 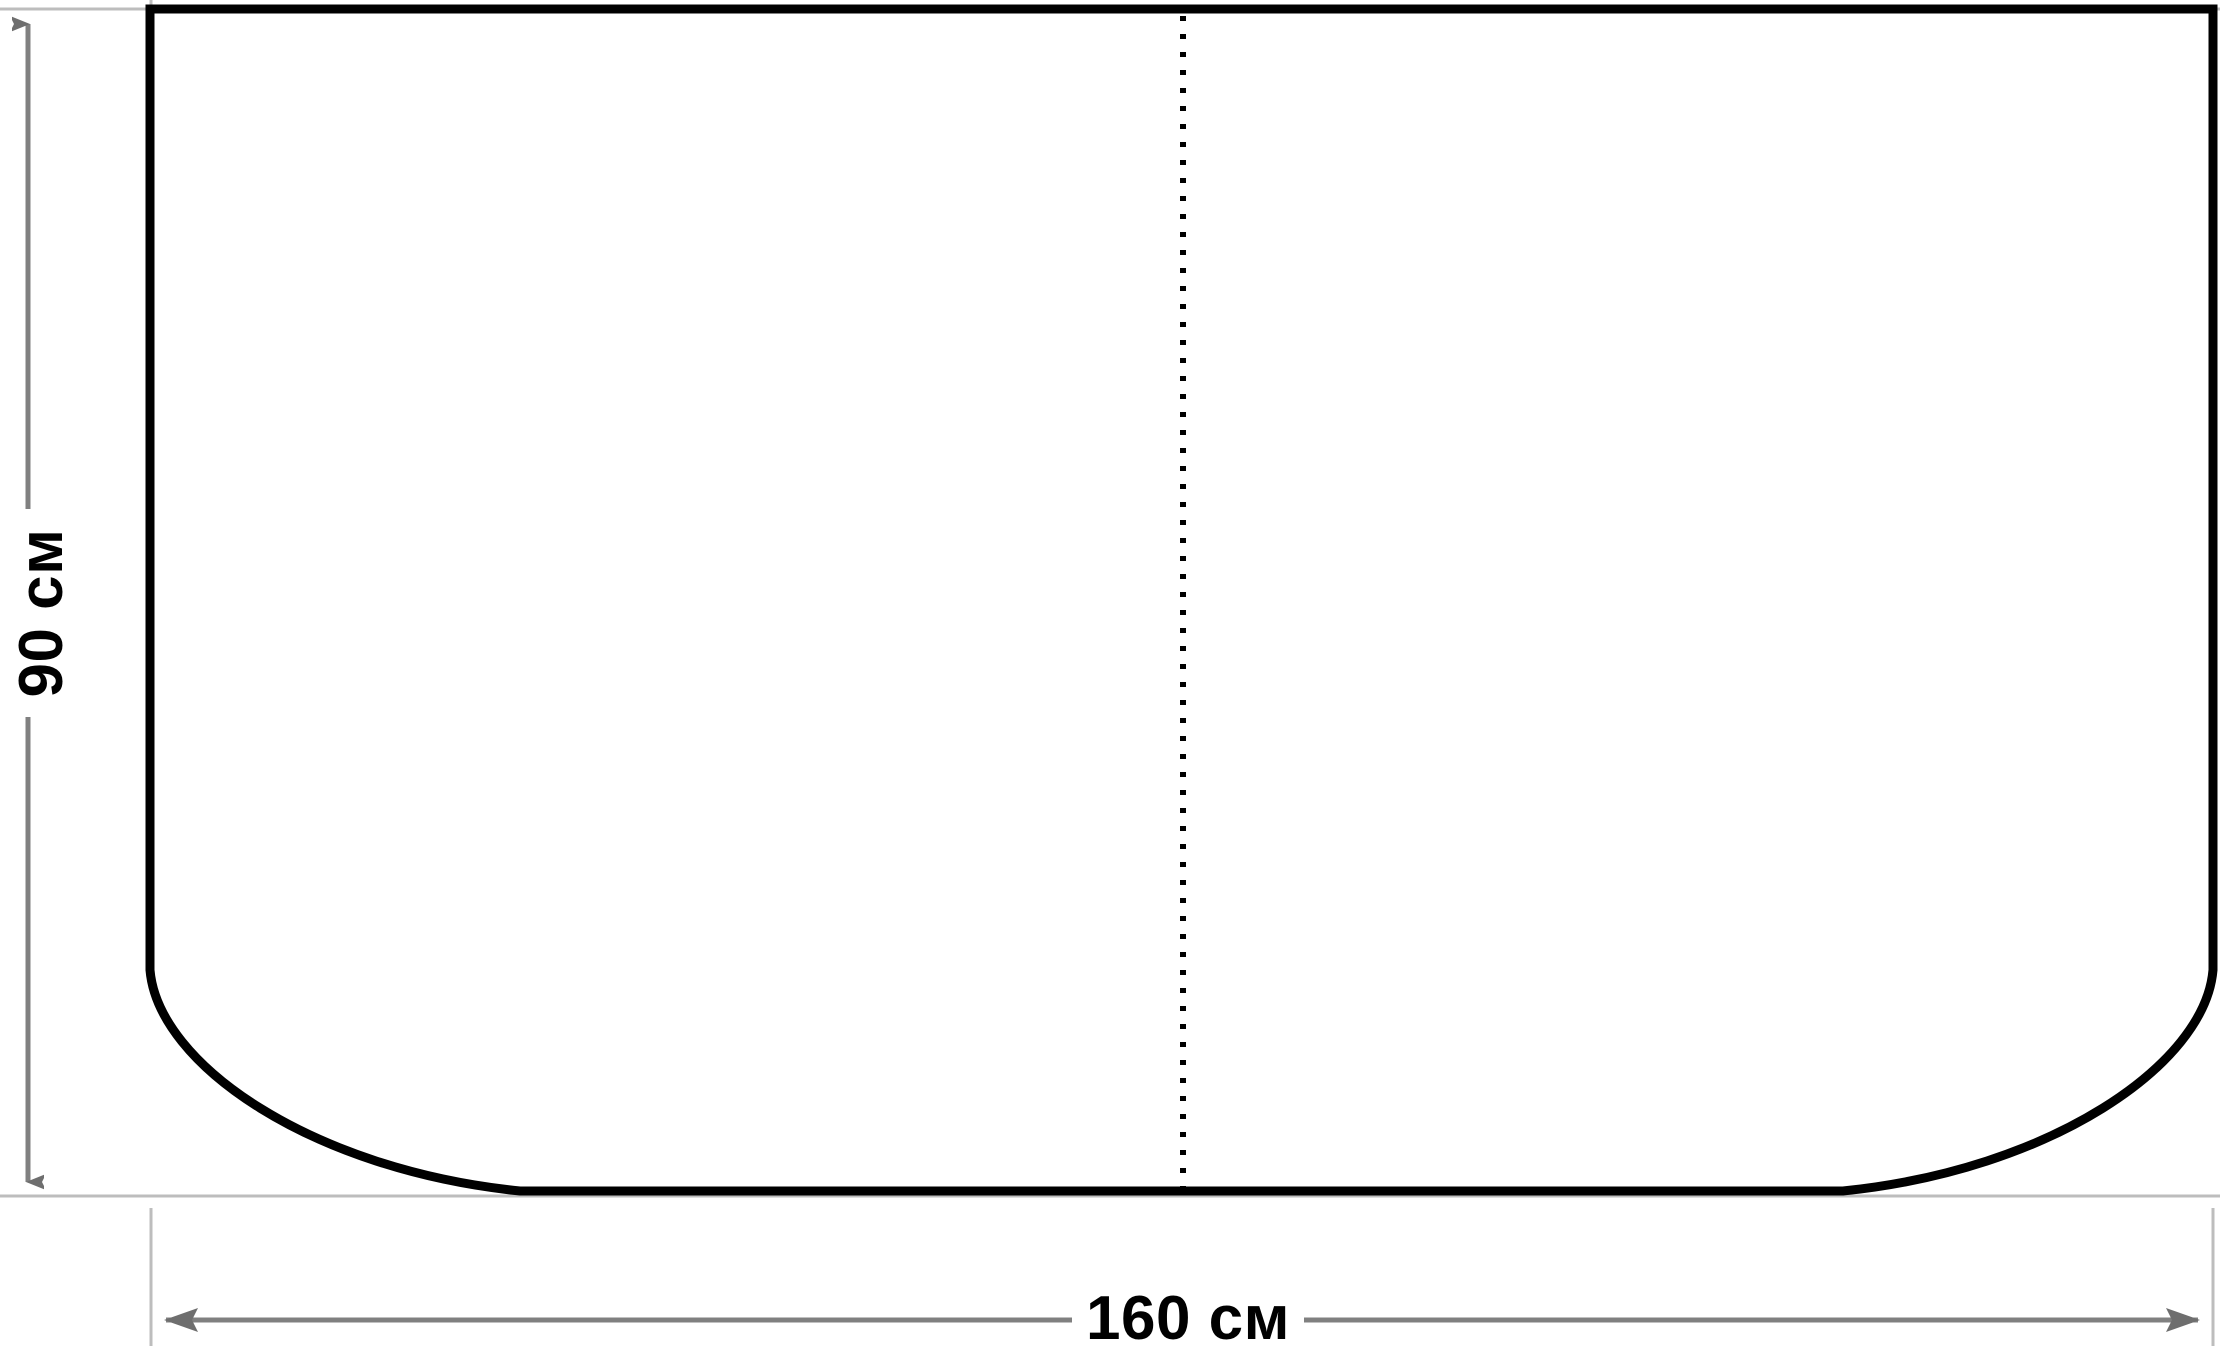 I want to click on height-dimension-label: 90 см, so click(x=42, y=613).